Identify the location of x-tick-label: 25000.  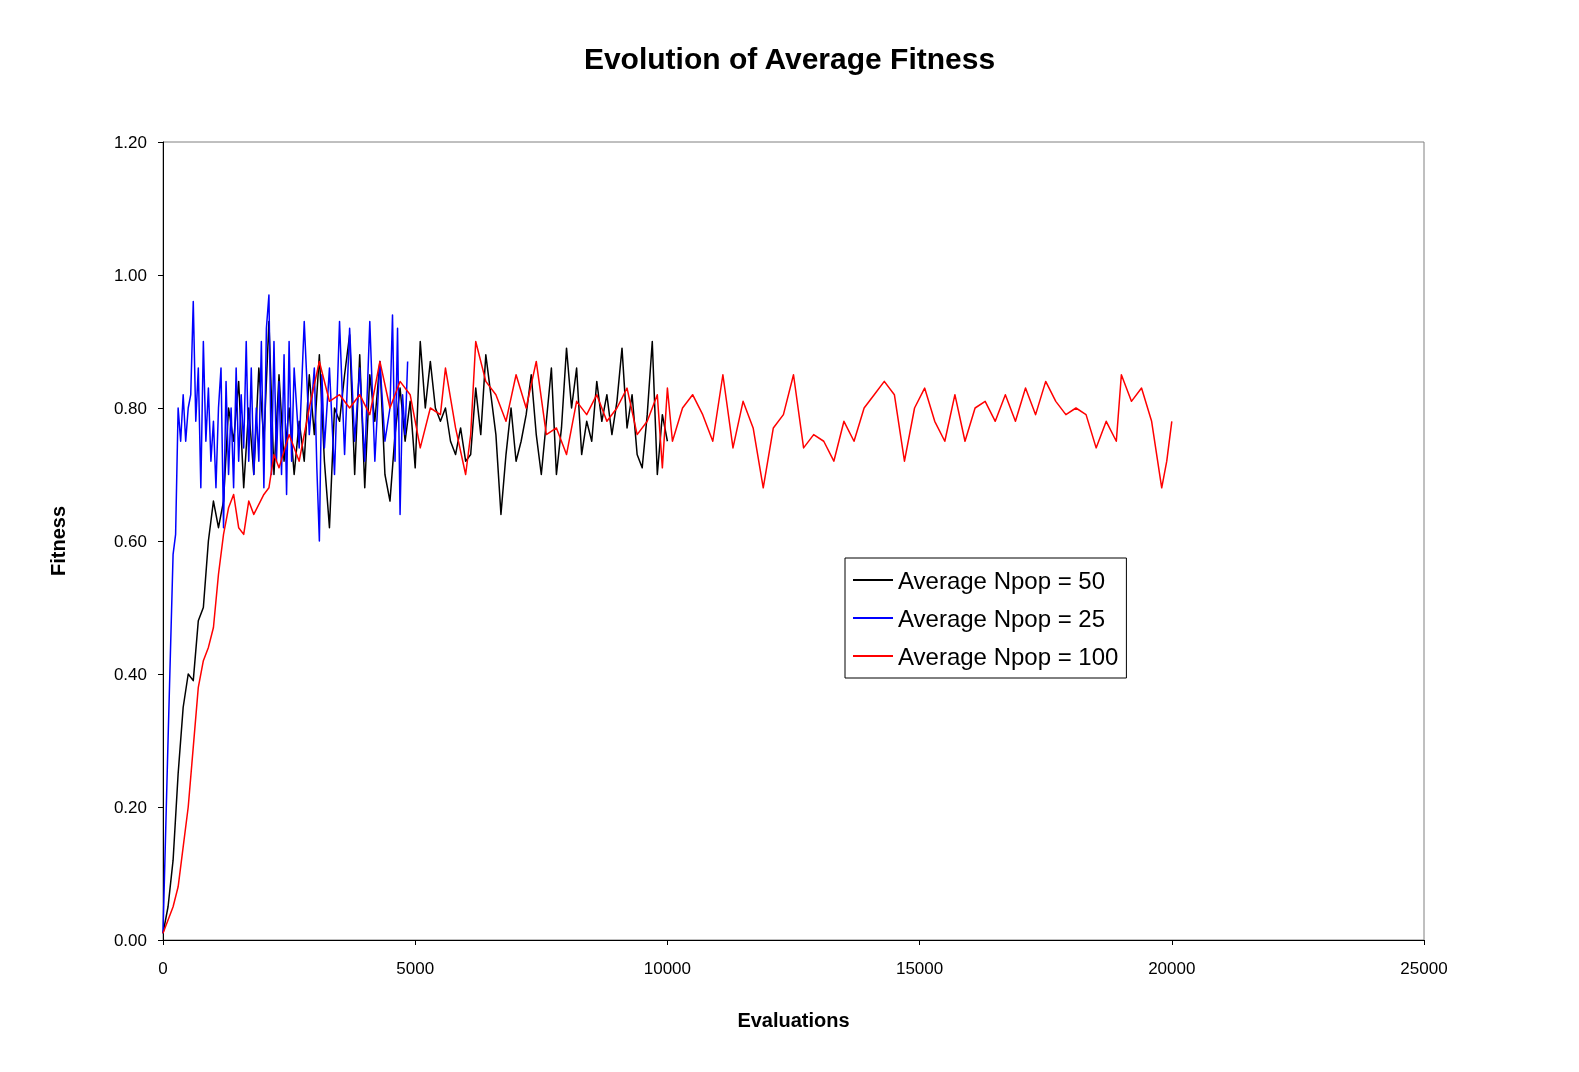
(1424, 968).